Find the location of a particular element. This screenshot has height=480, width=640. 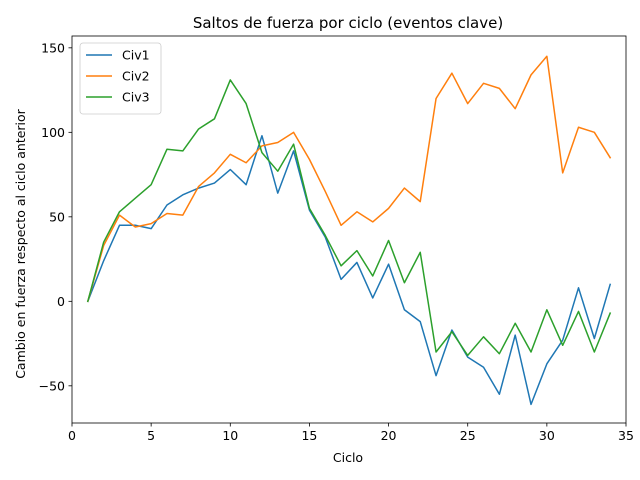

x-tick-label: 20 is located at coordinates (389, 435).